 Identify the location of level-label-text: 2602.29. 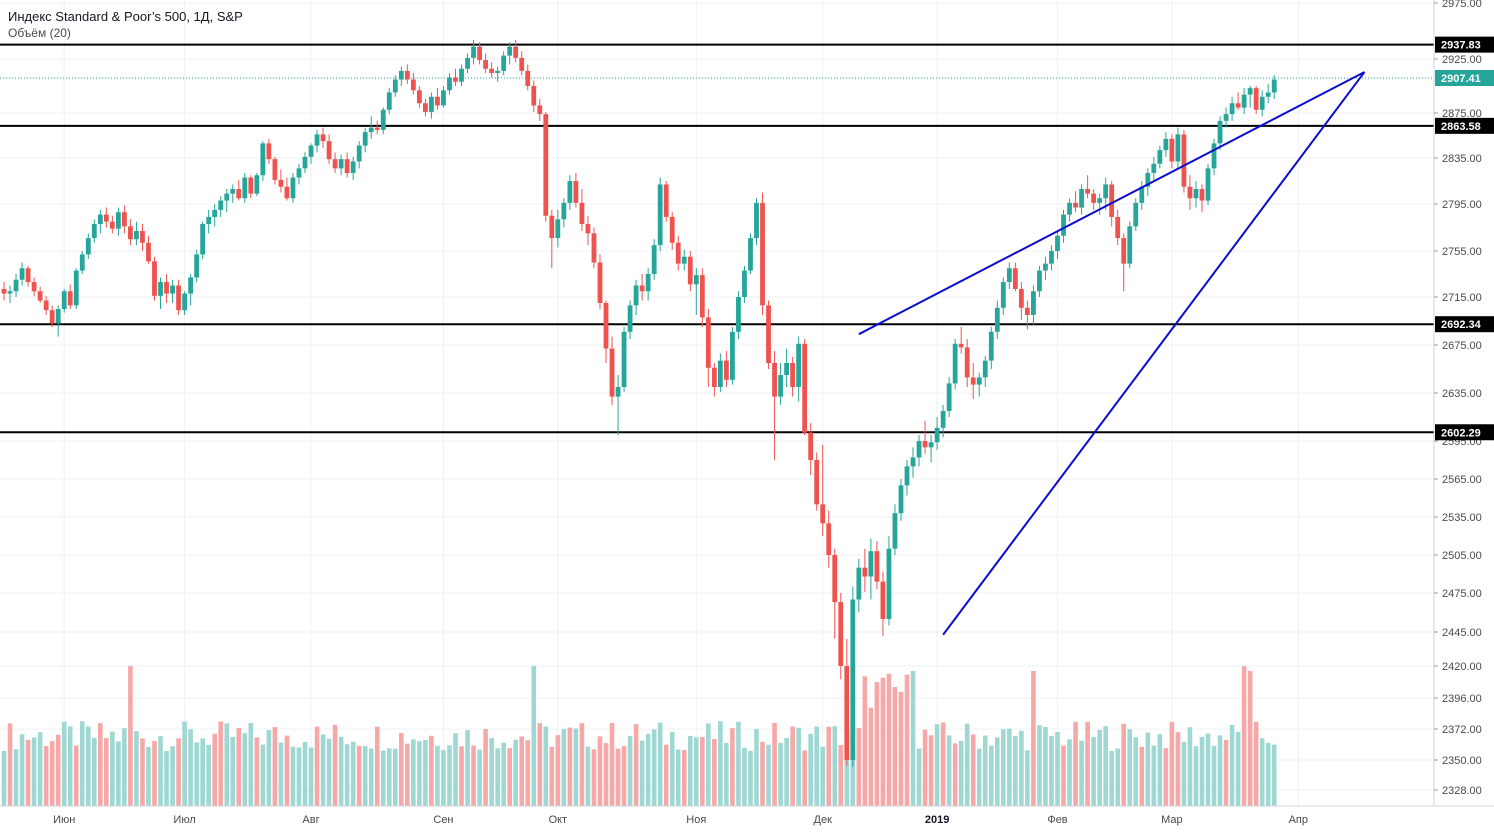
(1461, 433).